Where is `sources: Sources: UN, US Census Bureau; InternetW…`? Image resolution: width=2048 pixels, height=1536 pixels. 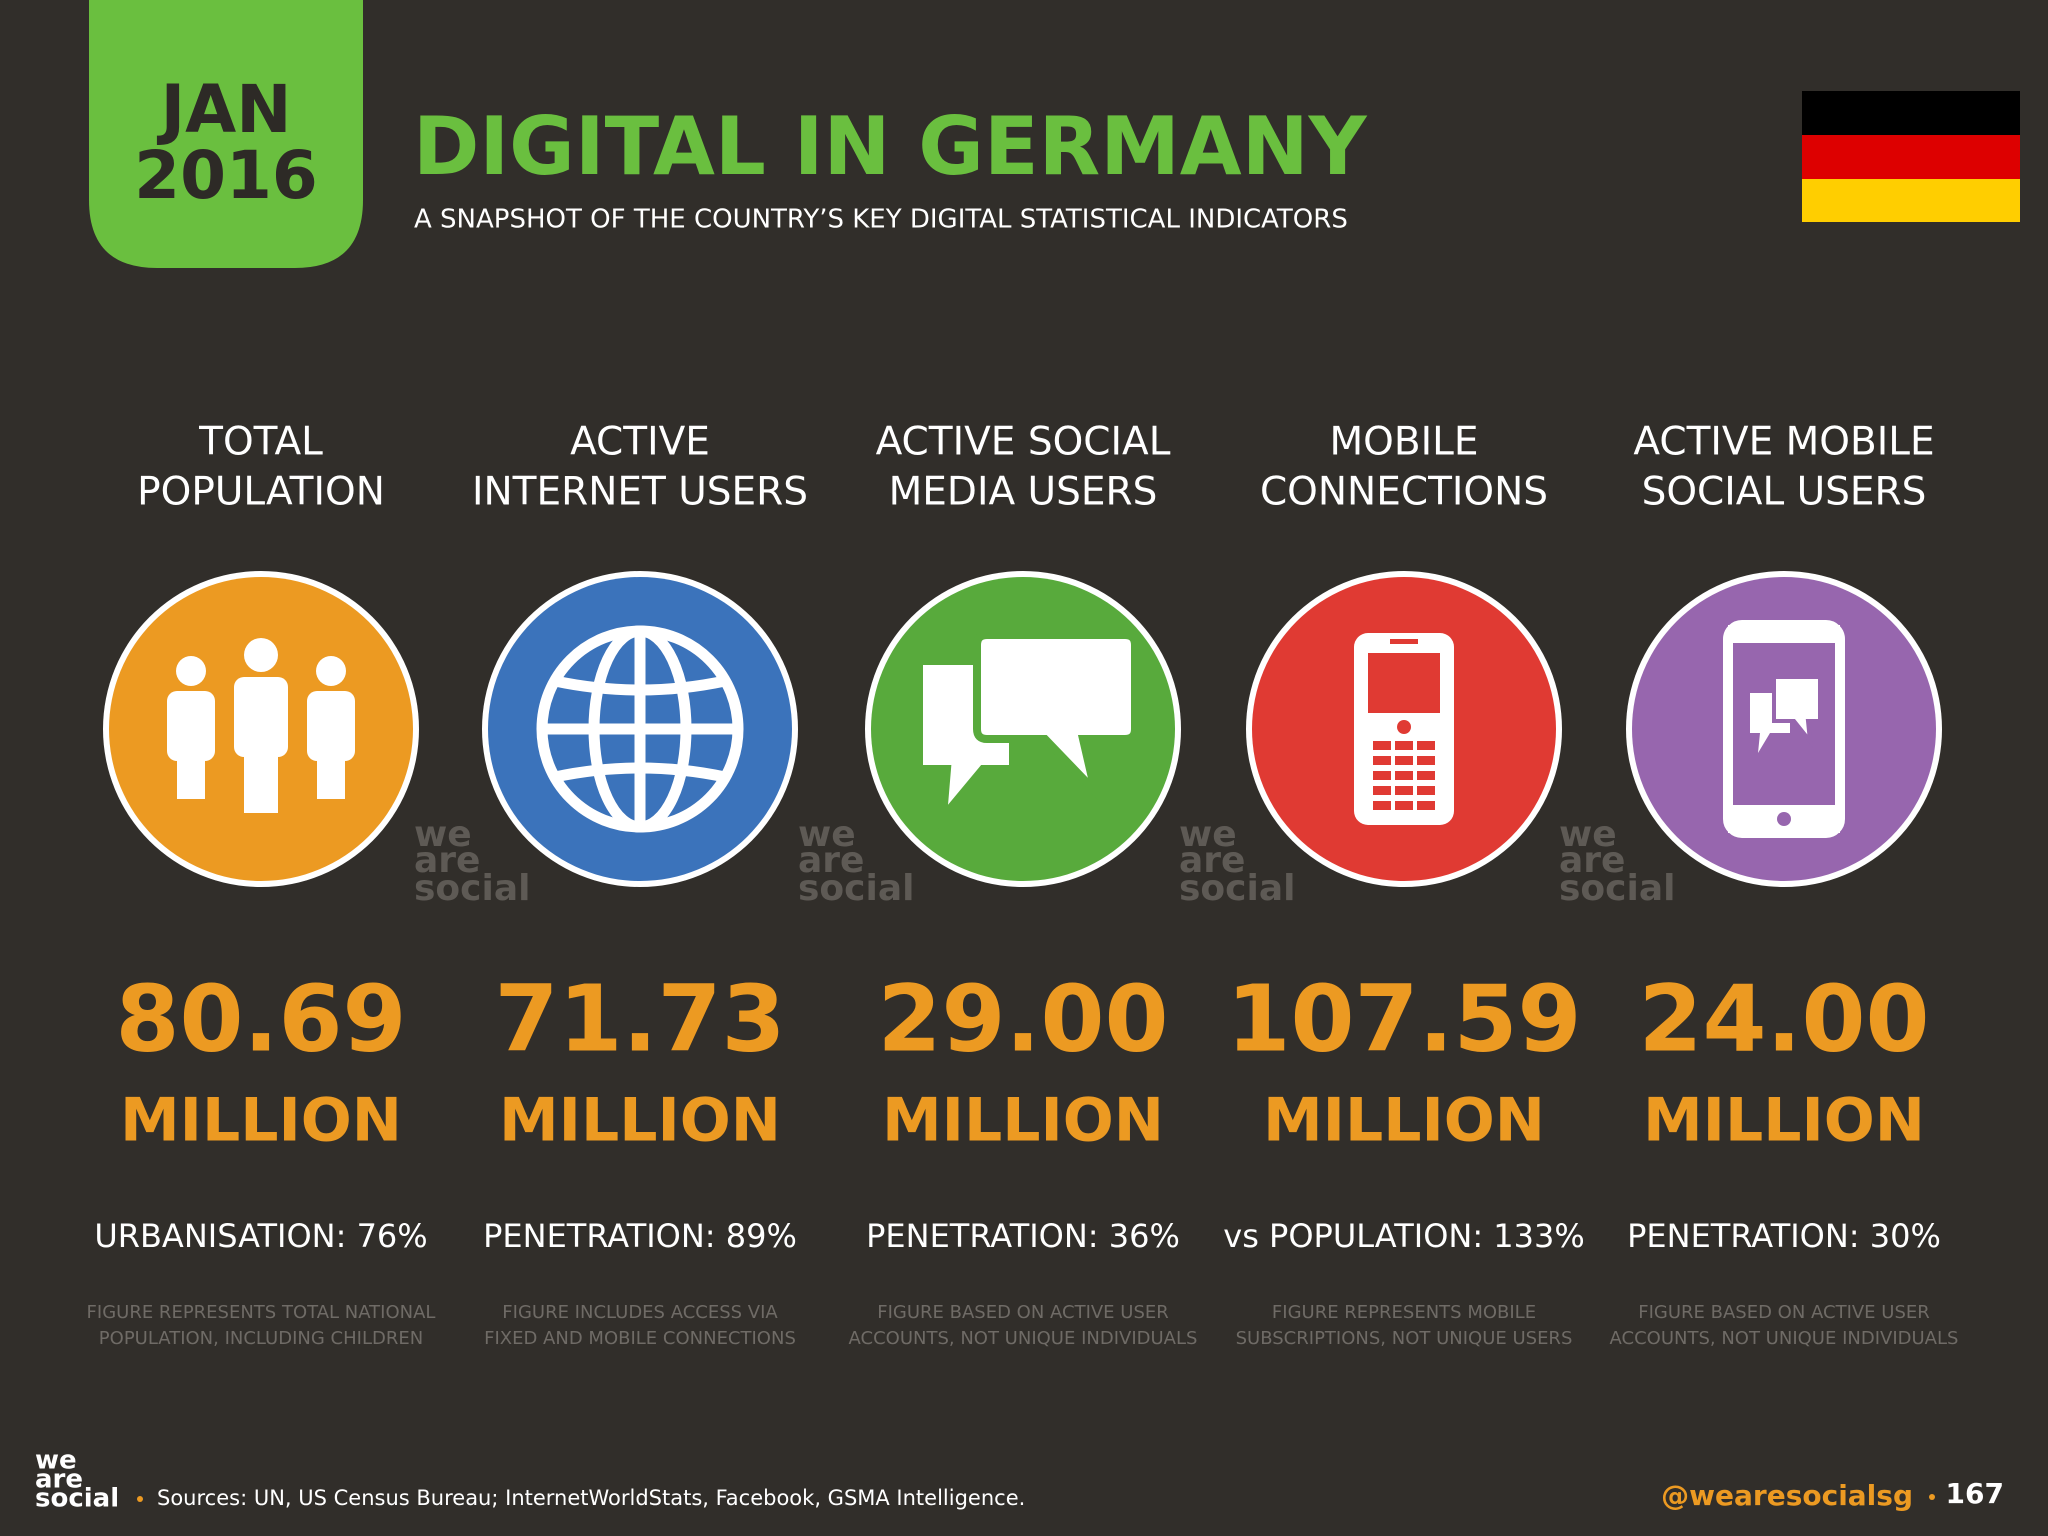
sources: Sources: UN, US Census Bureau; InternetW… is located at coordinates (591, 1498).